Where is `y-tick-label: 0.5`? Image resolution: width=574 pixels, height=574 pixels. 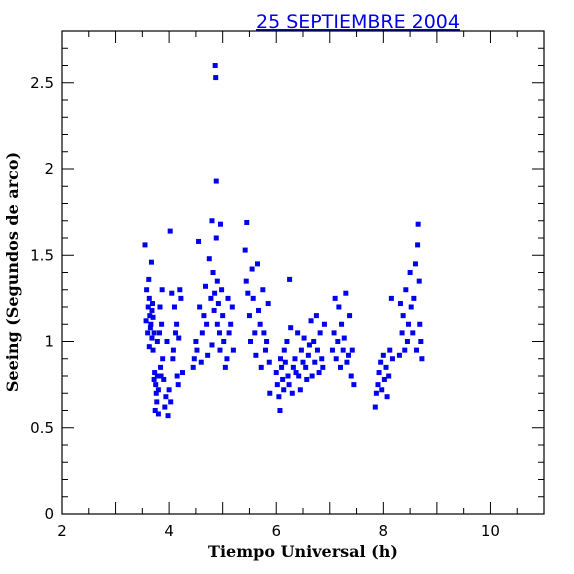 y-tick-label: 0.5 is located at coordinates (42, 428).